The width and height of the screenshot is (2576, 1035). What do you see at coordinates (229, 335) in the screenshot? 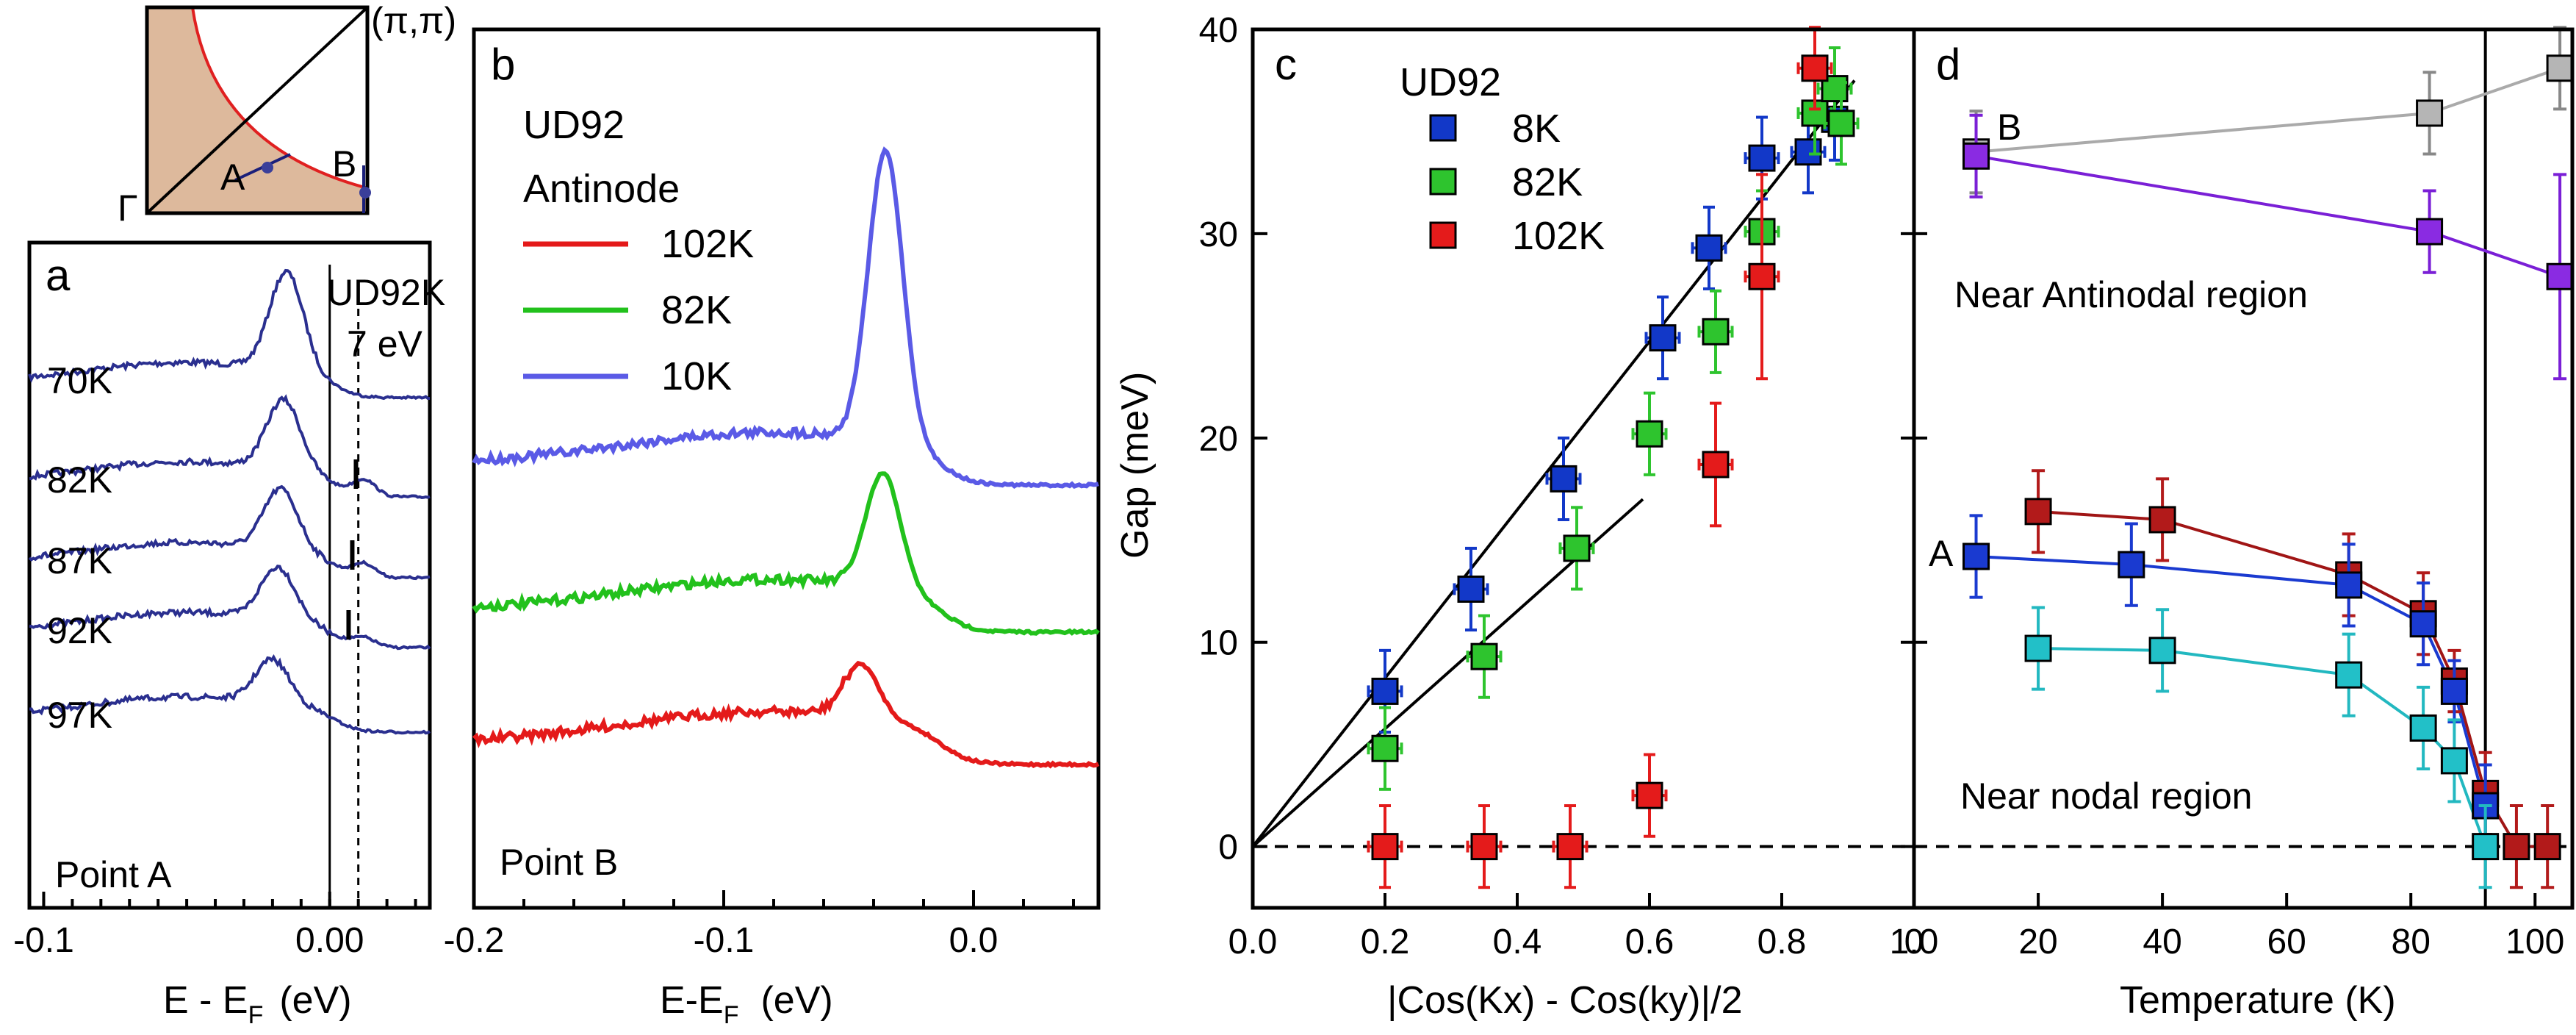
I see `panel-a-curve-70K` at bounding box center [229, 335].